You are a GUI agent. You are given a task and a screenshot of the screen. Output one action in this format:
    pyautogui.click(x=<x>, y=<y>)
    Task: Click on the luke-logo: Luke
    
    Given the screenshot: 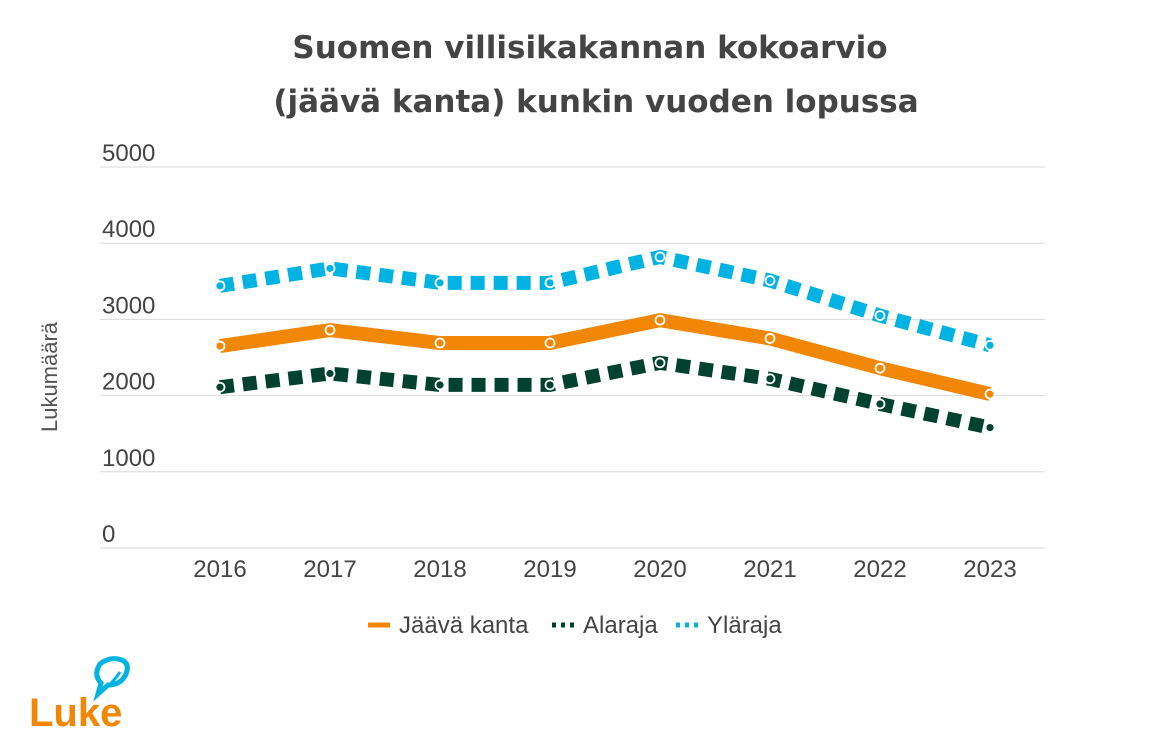 What is the action you would take?
    pyautogui.click(x=79, y=695)
    